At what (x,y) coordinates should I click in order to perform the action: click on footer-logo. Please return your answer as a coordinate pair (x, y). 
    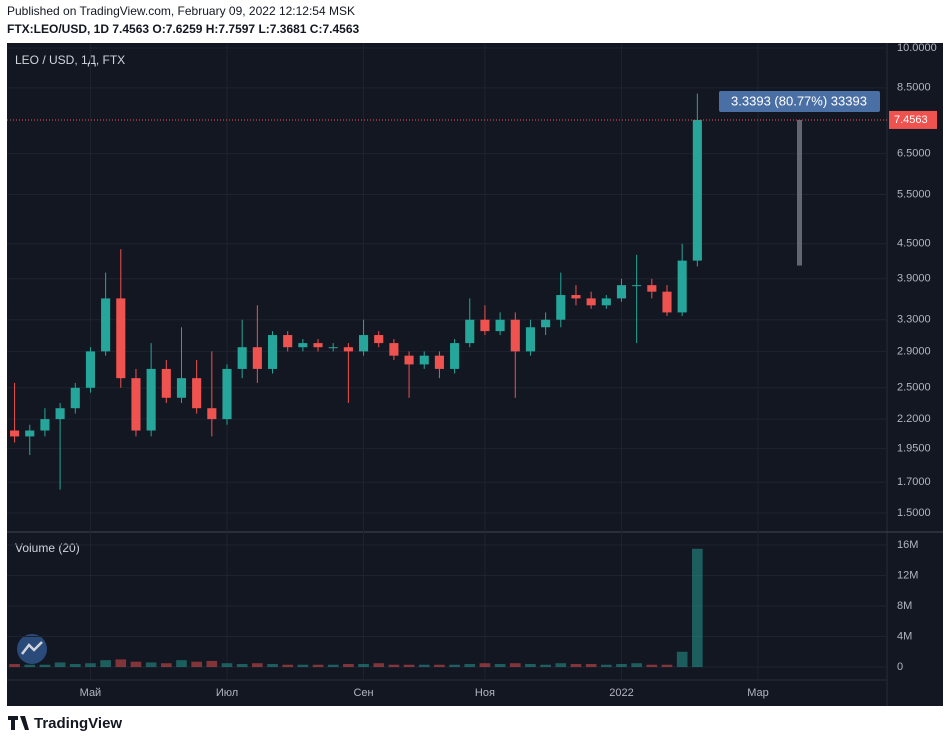
    Looking at the image, I should click on (18, 723).